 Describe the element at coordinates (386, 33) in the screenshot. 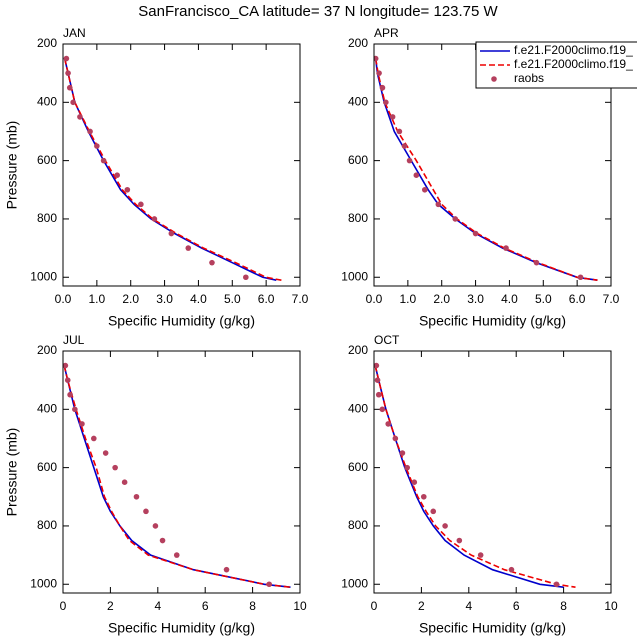

I see `panel-title: APR` at that location.